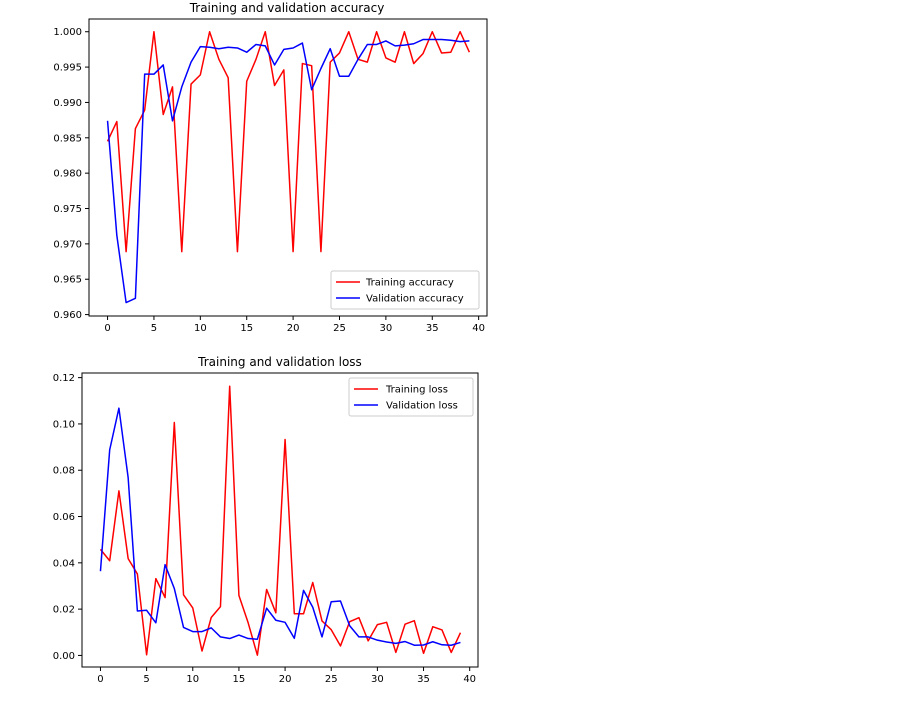 This screenshot has width=898, height=714. What do you see at coordinates (154, 328) in the screenshot?
I see `accuracy-x-tick-label: 5` at bounding box center [154, 328].